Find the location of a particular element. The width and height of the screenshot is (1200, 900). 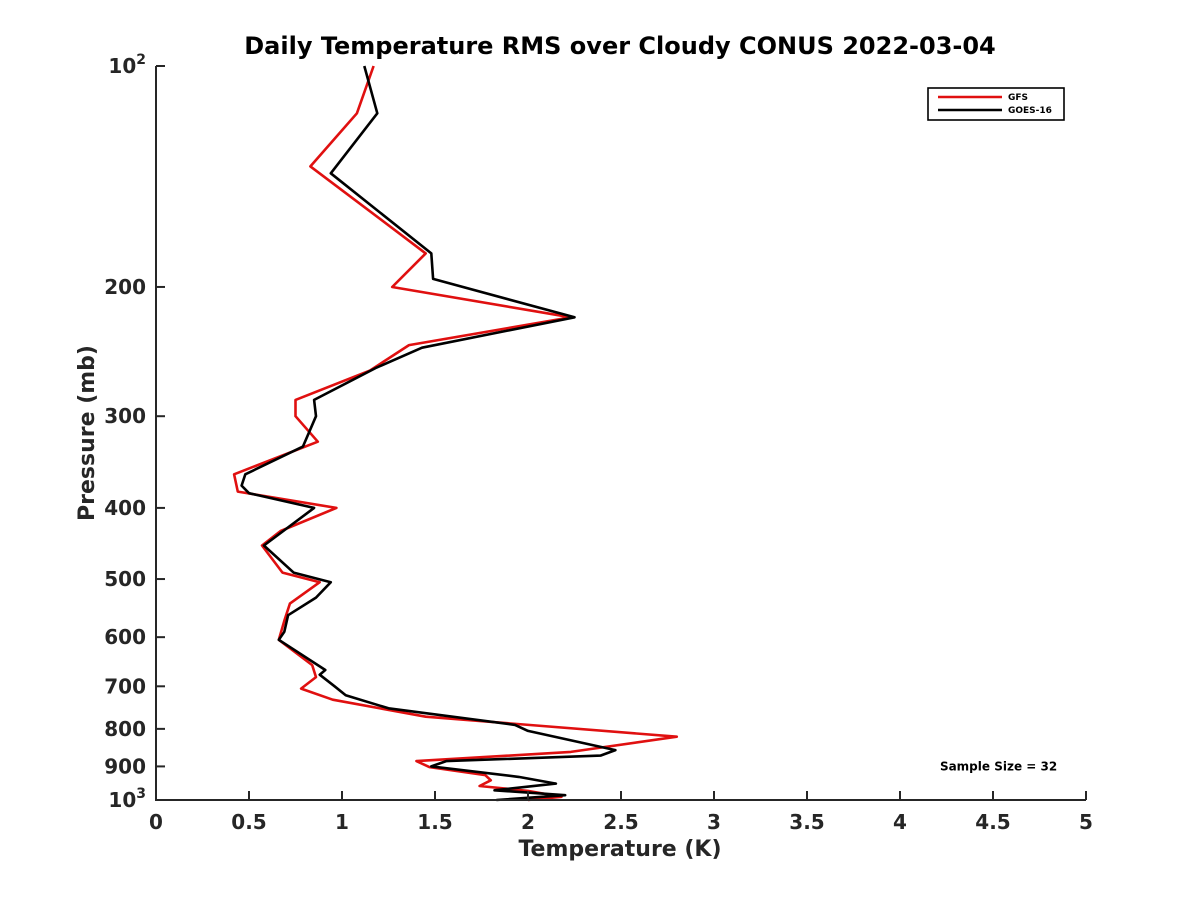

y-tick-label: 900 is located at coordinates (125, 766).